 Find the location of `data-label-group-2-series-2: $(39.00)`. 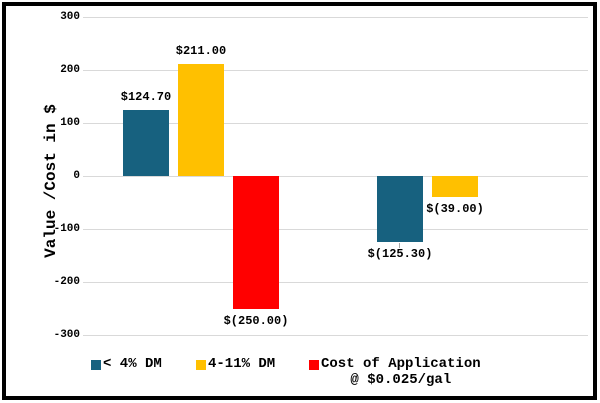

data-label-group-2-series-2: $(39.00) is located at coordinates (455, 208).